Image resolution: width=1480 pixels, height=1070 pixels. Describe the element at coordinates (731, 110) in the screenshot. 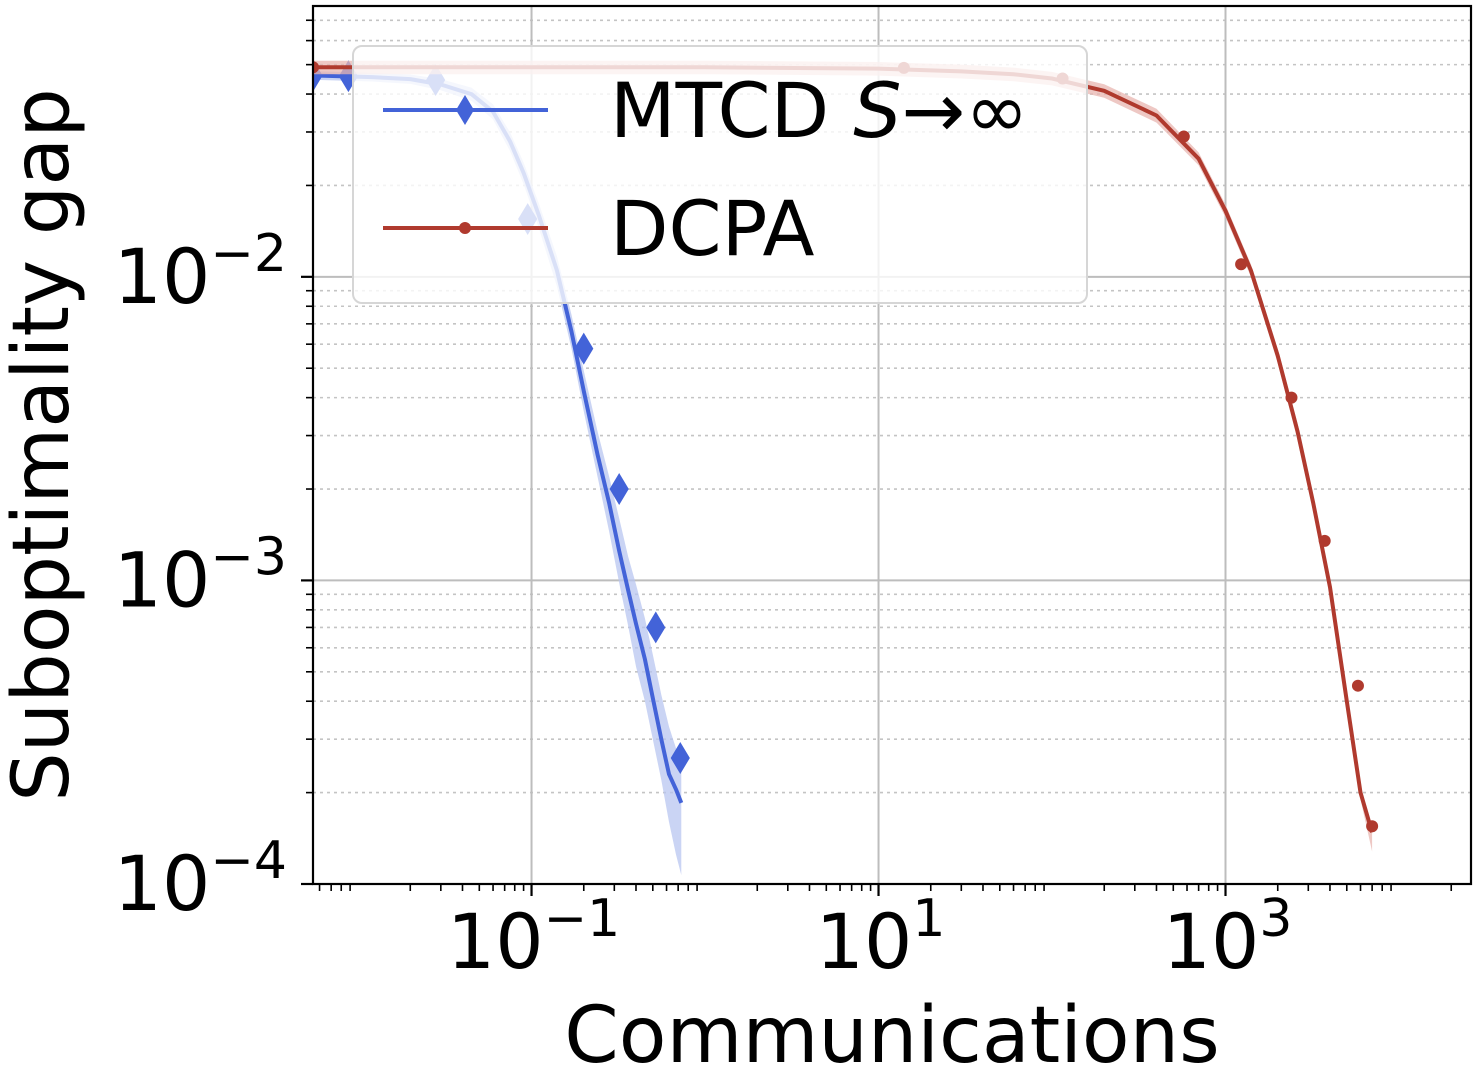

I see `legend-label-text: MTCD` at that location.